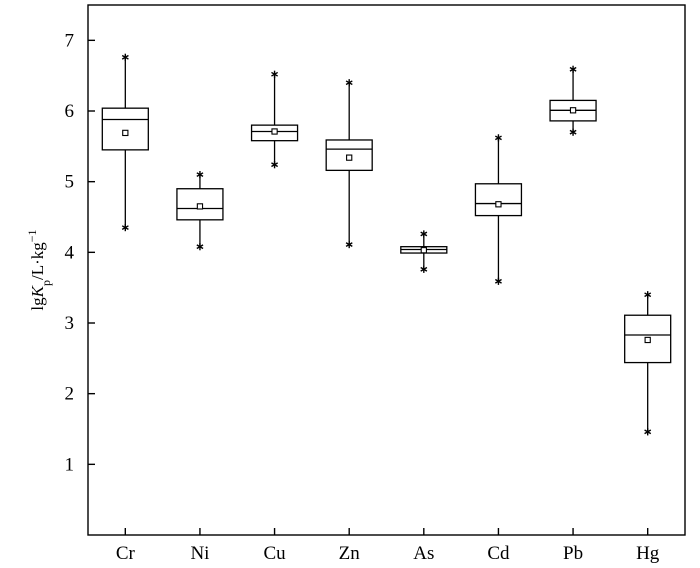 The width and height of the screenshot is (700, 568). I want to click on x-tick-label: Ni, so click(199, 553).